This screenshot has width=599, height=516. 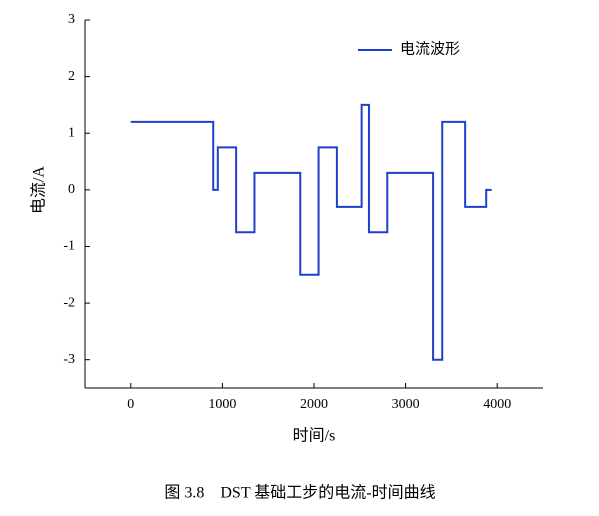 What do you see at coordinates (69, 359) in the screenshot?
I see `y-tick-label: -3` at bounding box center [69, 359].